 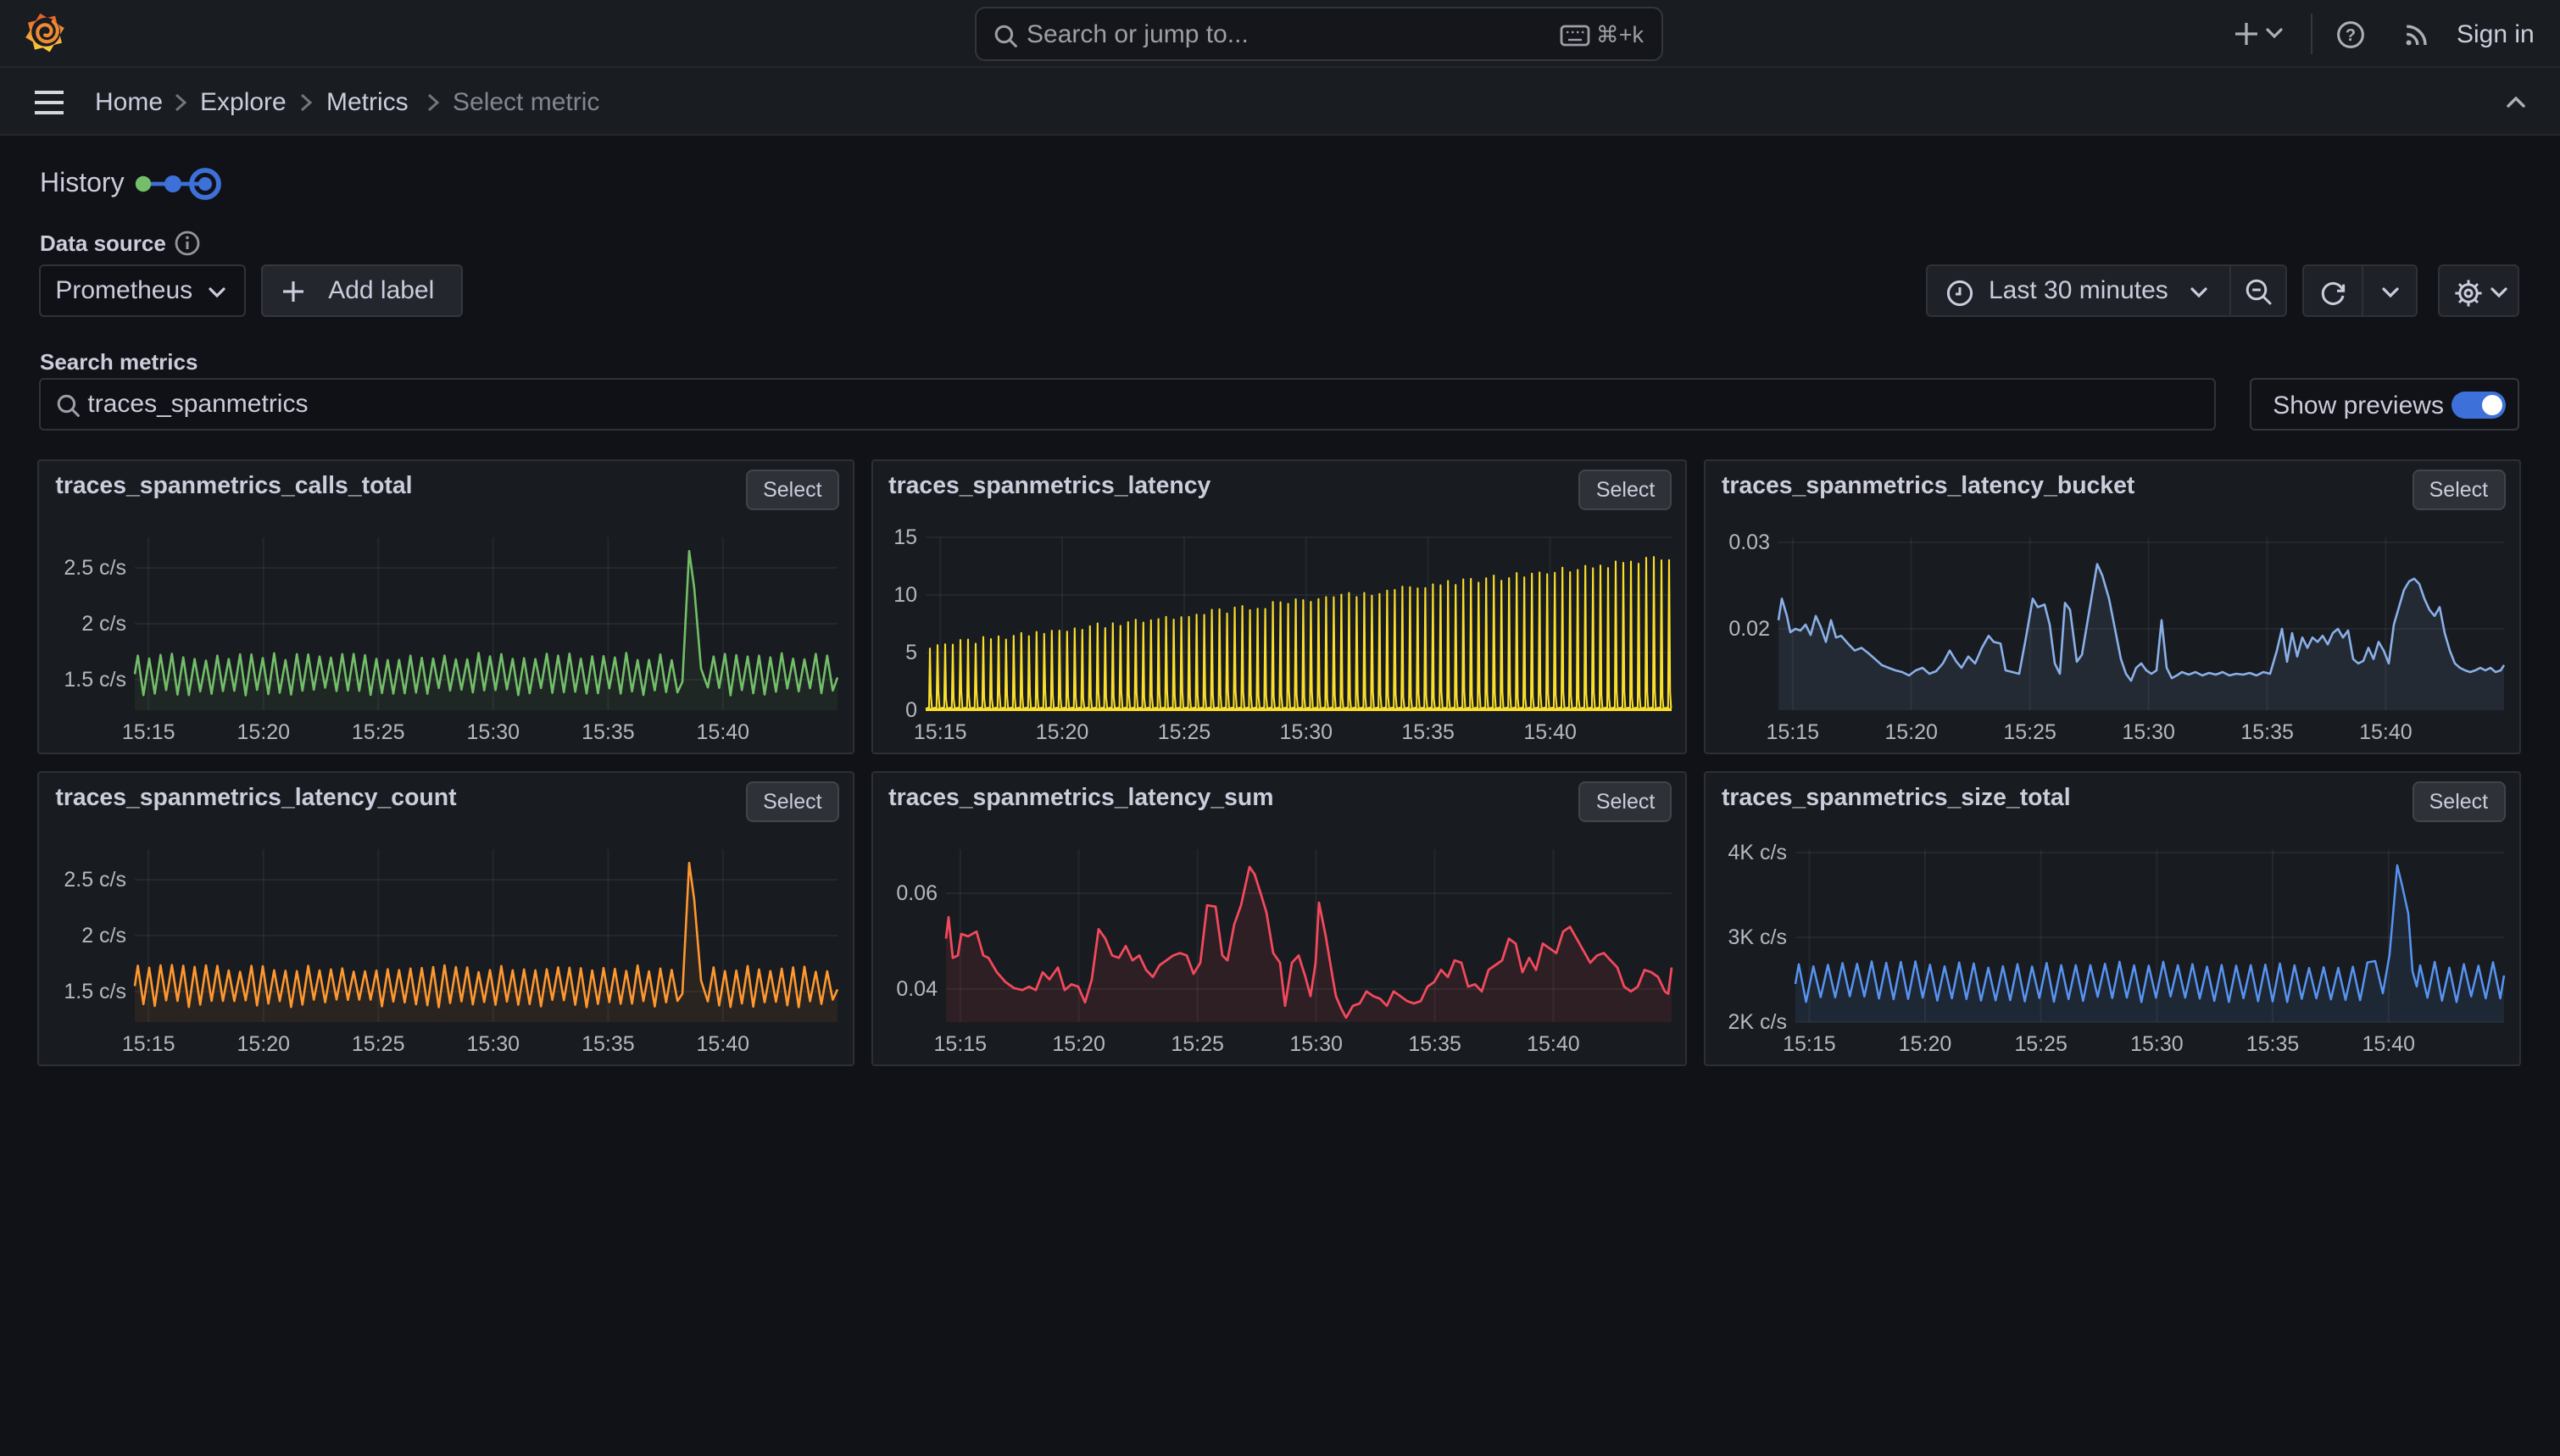 What do you see at coordinates (916, 893) in the screenshot?
I see `svg-text: 0.06` at bounding box center [916, 893].